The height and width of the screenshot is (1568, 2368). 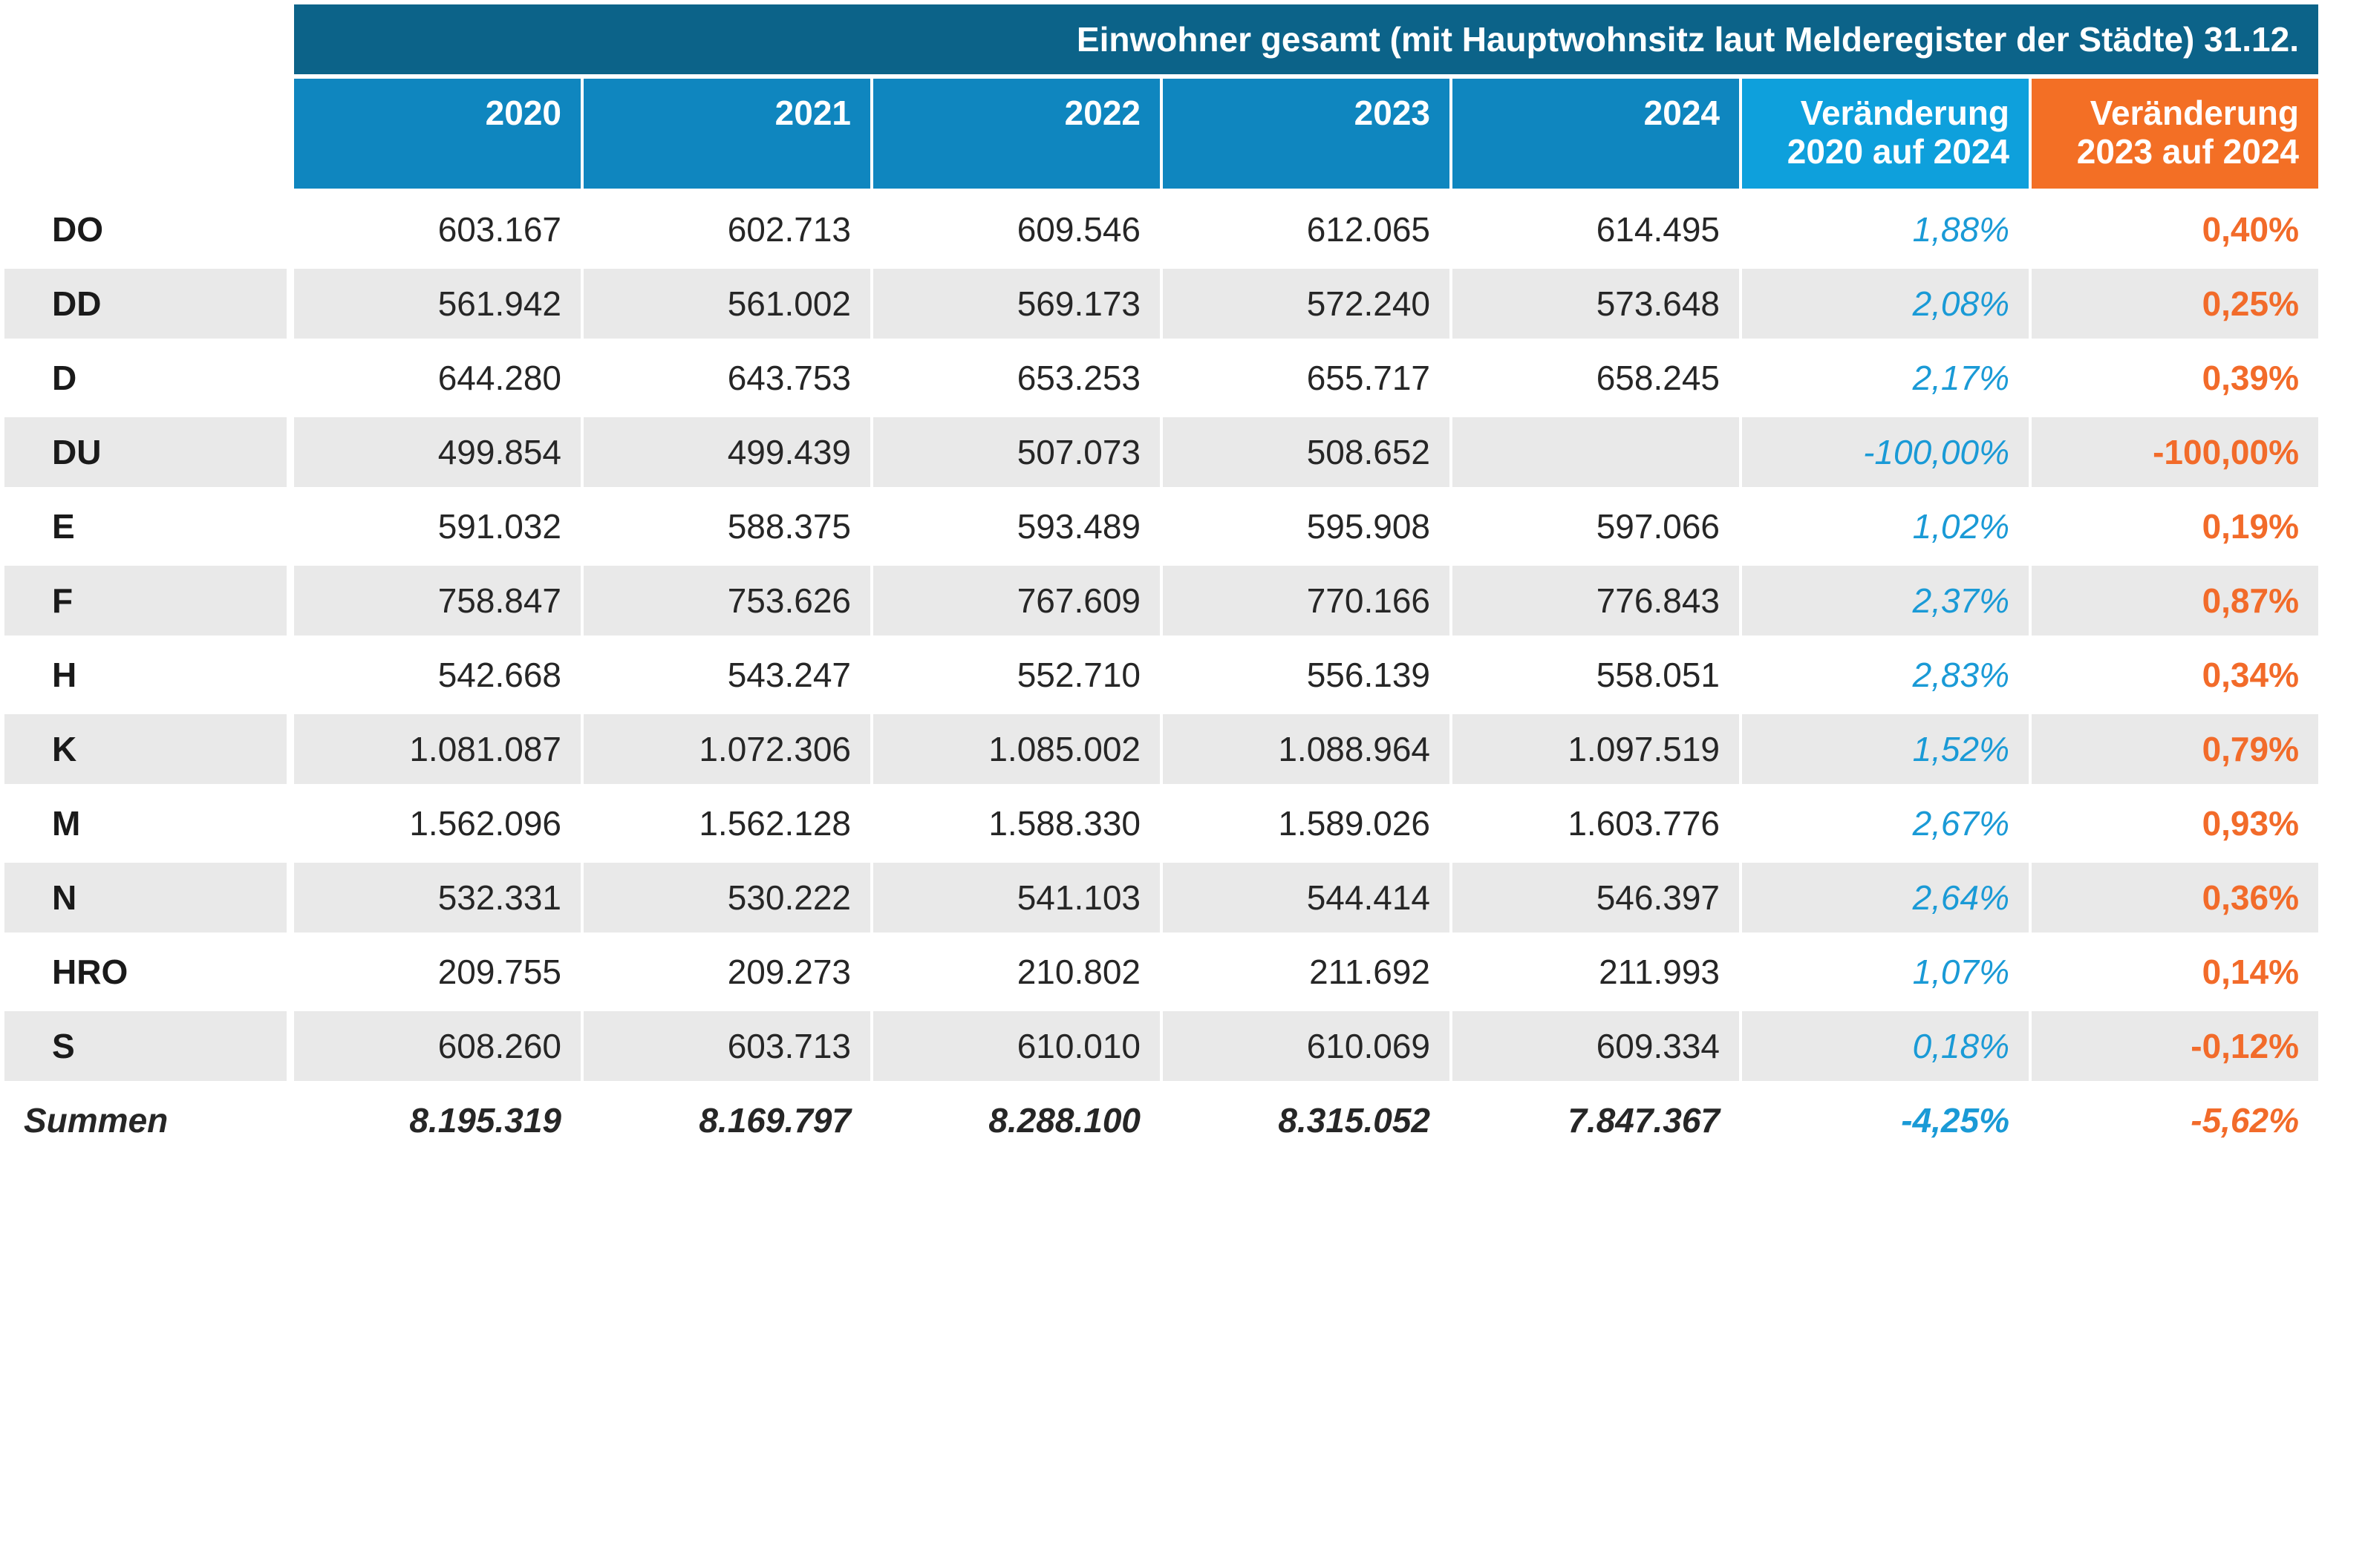 What do you see at coordinates (1354, 1120) in the screenshot?
I see `totals-cell: 8.315.052` at bounding box center [1354, 1120].